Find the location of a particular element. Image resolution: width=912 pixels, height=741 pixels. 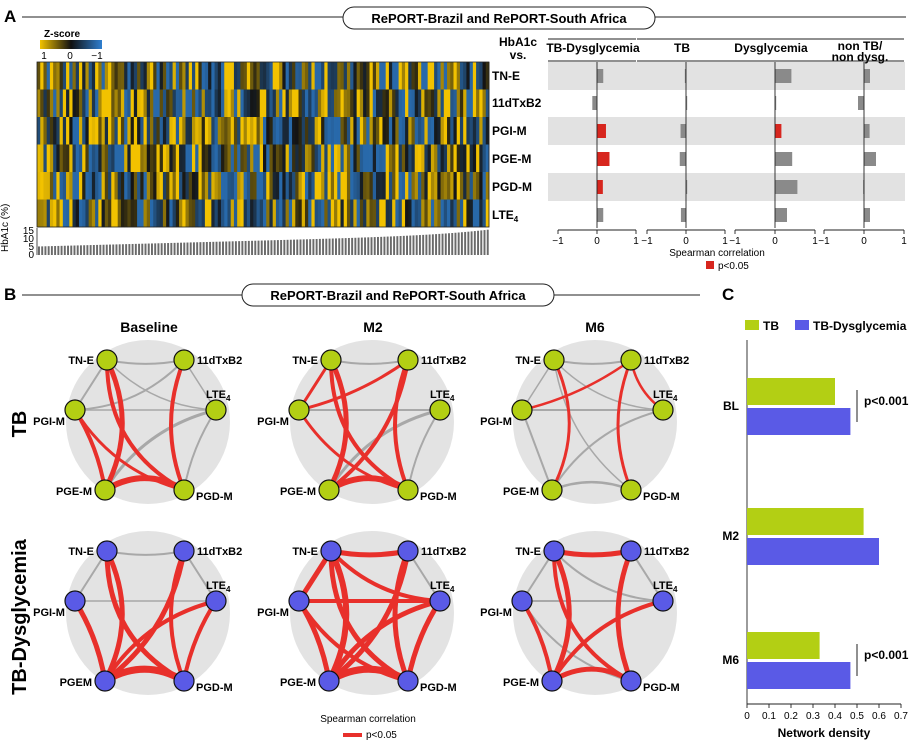

heatmap-frame is located at coordinates (263, 144).